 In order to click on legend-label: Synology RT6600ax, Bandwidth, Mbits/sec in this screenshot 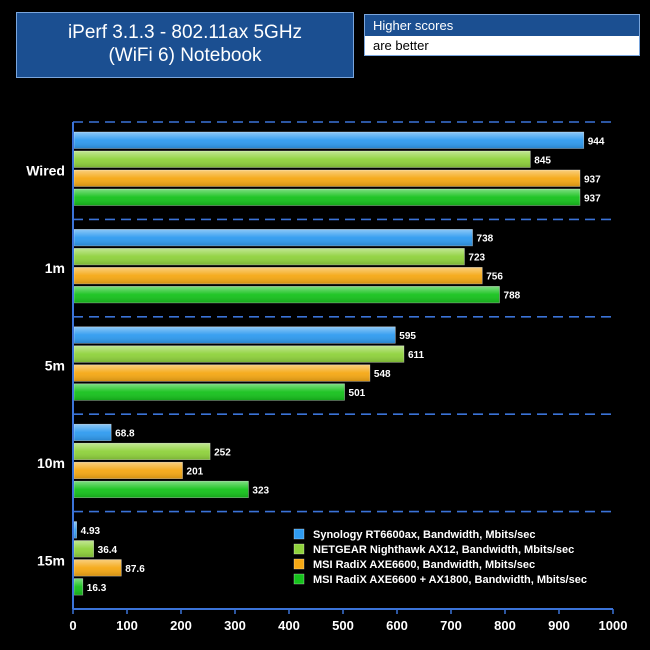, I will do `click(424, 535)`.